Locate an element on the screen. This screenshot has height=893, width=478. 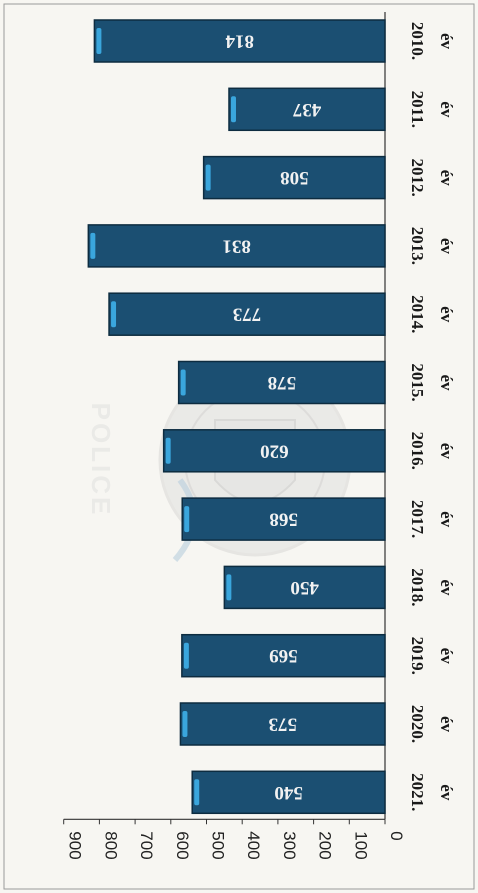
bar-group: 620 is located at coordinates (274, 451).